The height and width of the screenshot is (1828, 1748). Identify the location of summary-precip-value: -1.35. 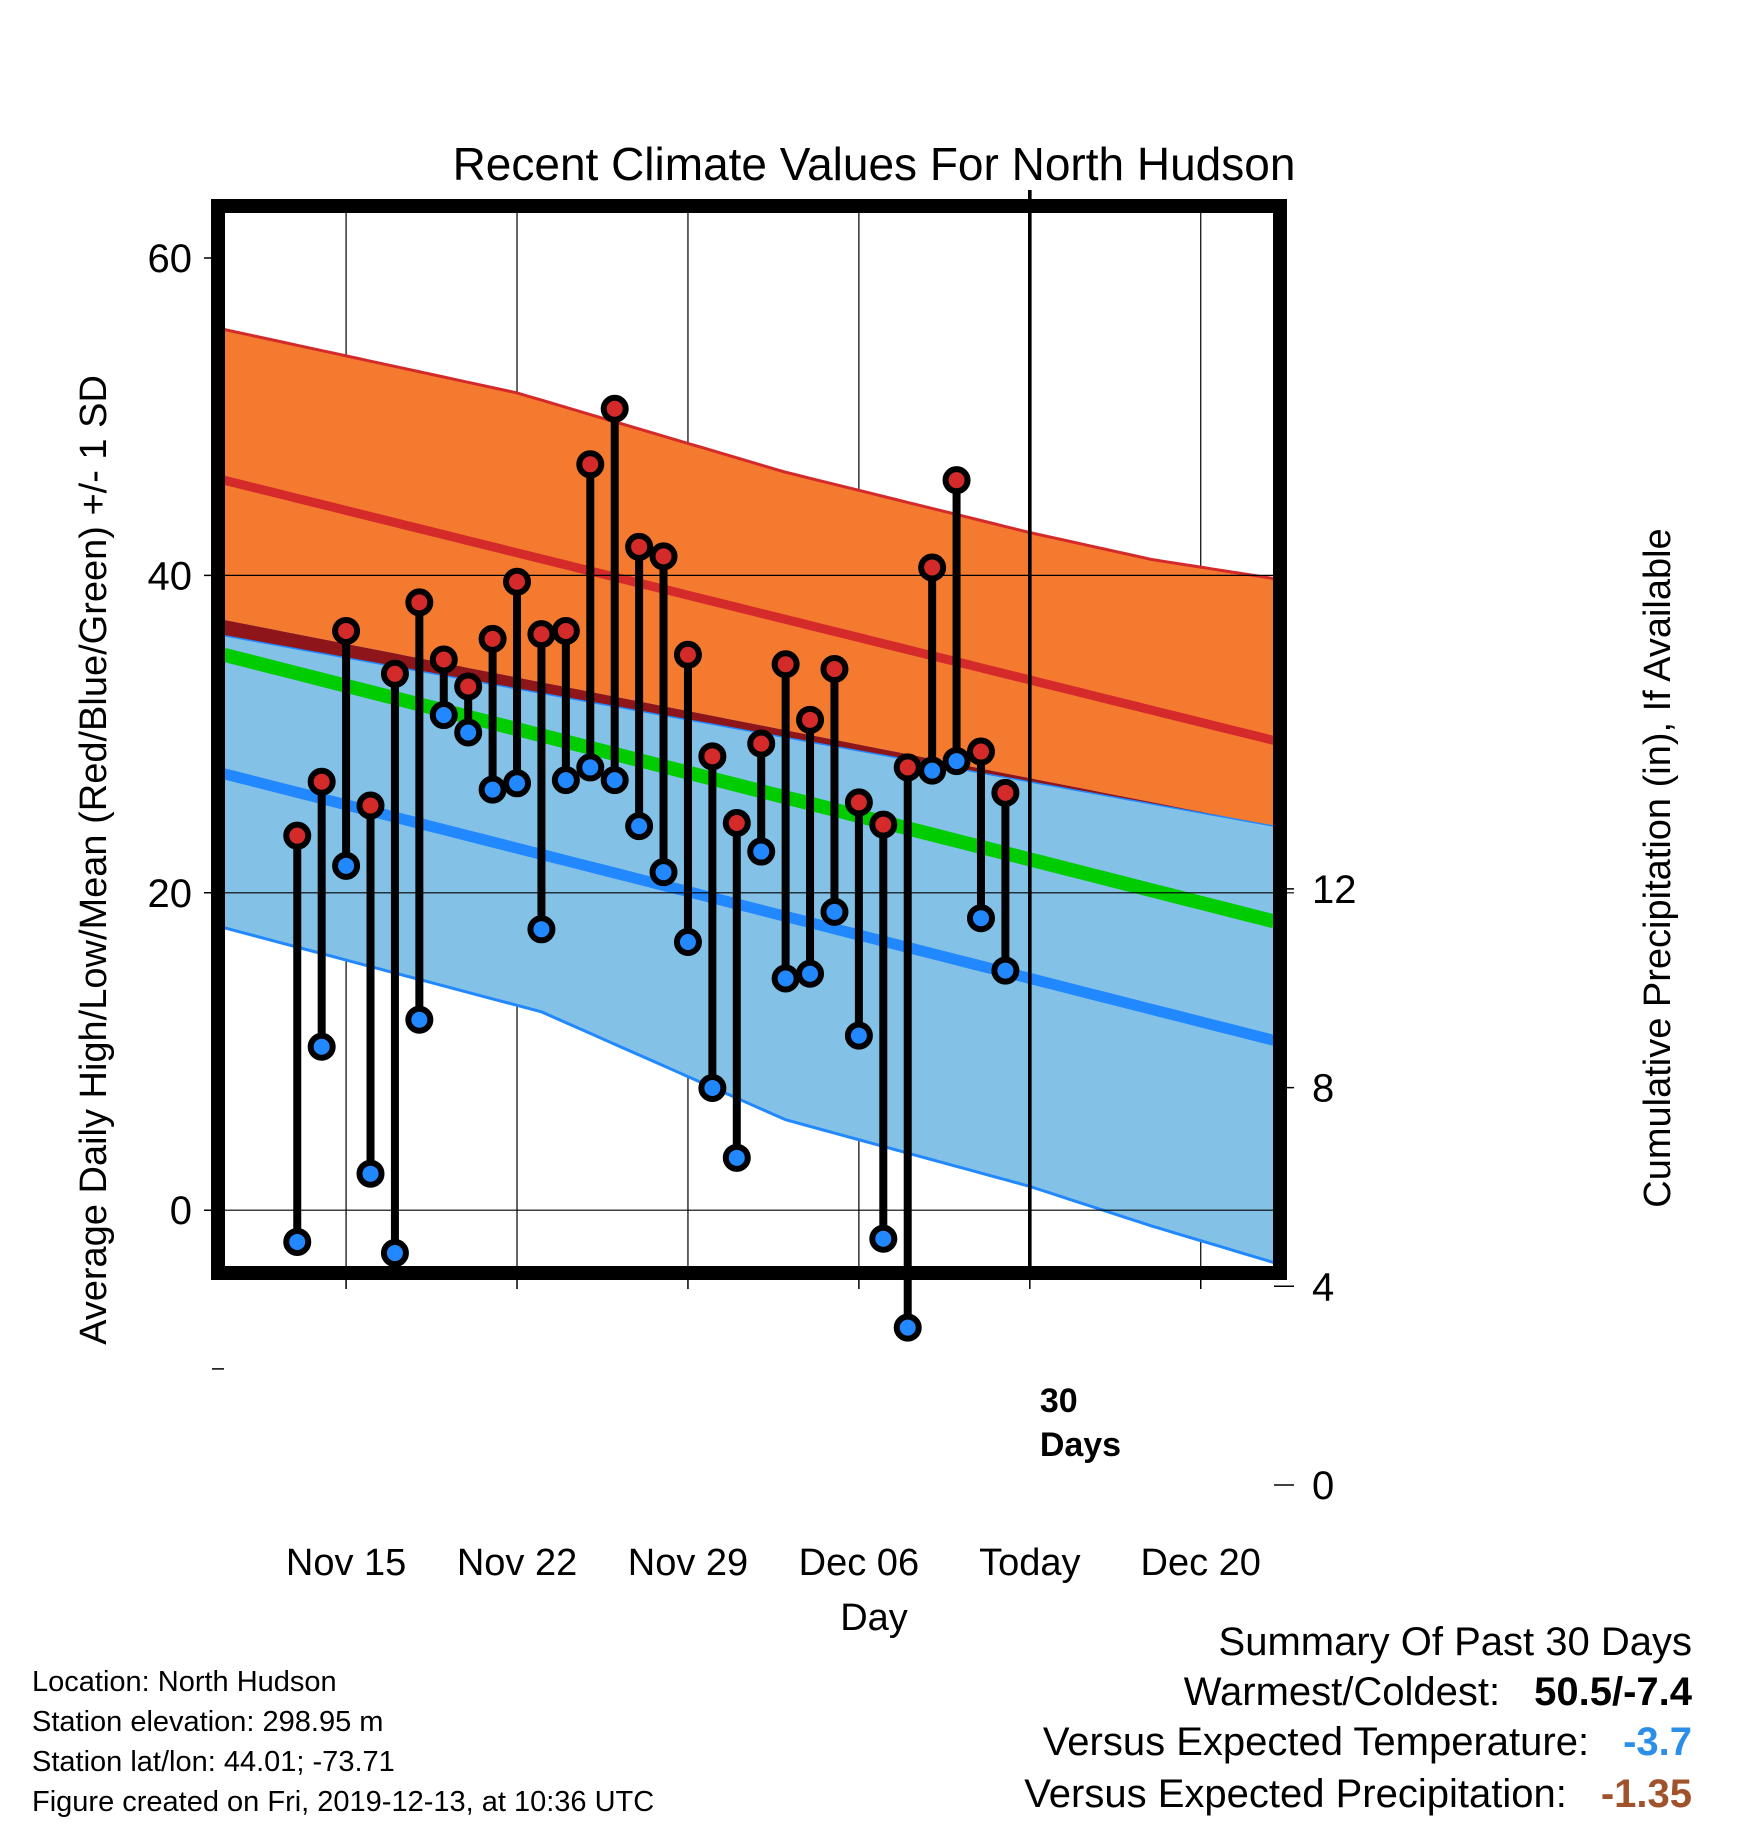
(1646, 1794).